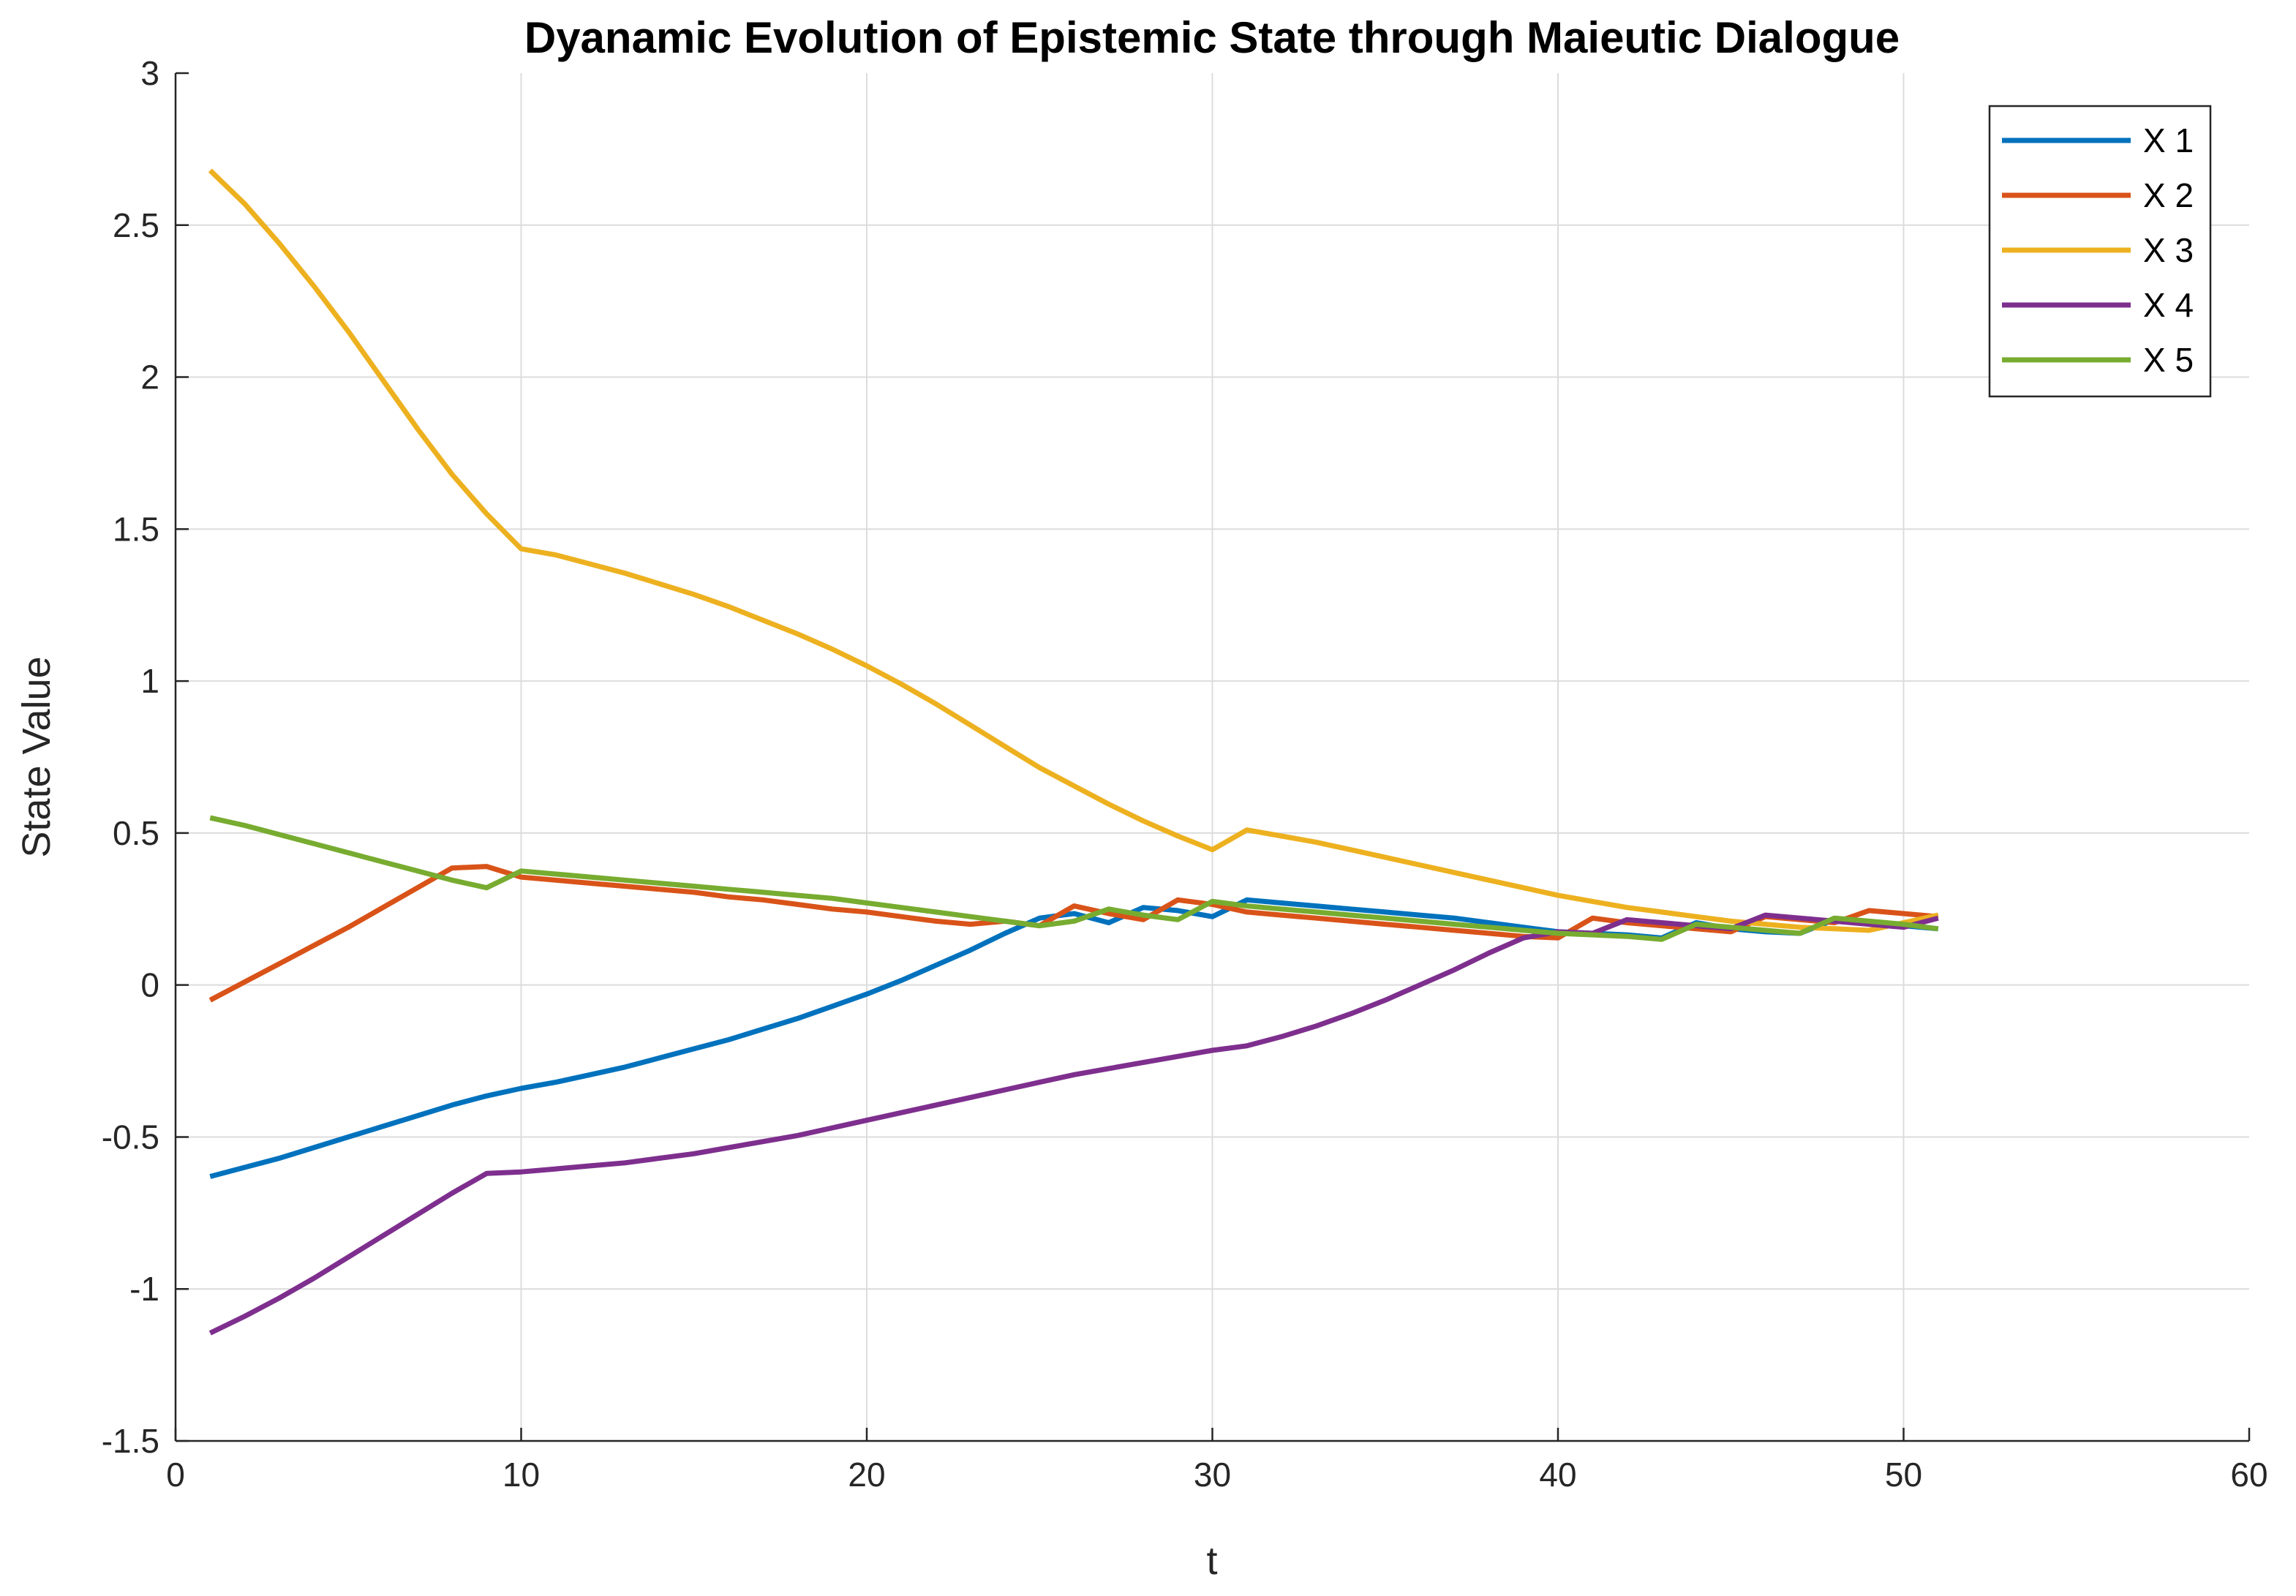 This screenshot has height=1596, width=2296. Describe the element at coordinates (2168, 360) in the screenshot. I see `legend-label-x5: X 5` at that location.